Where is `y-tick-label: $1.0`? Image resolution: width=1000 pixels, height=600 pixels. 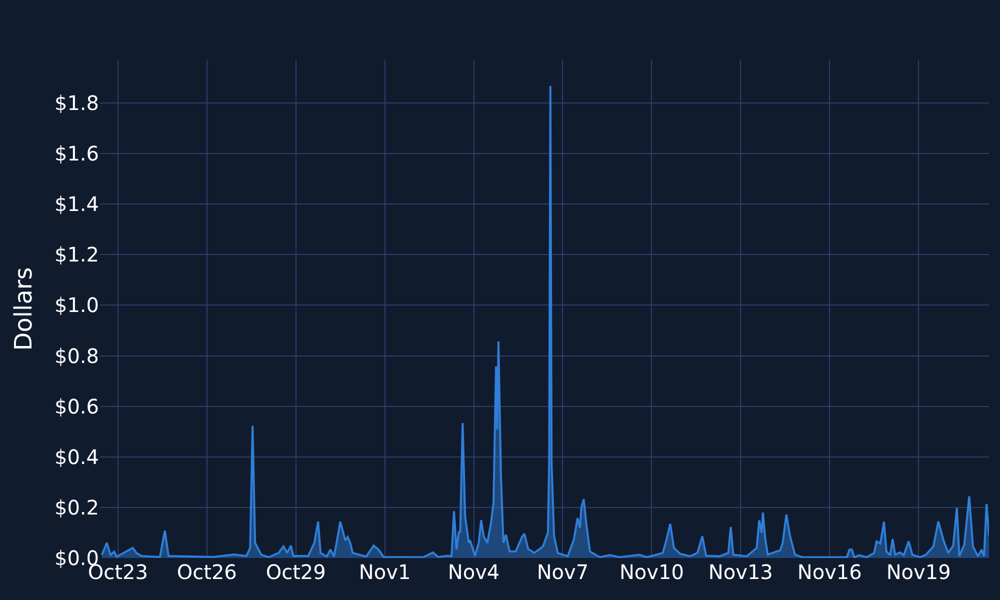 y-tick-label: $1.0 is located at coordinates (76, 305).